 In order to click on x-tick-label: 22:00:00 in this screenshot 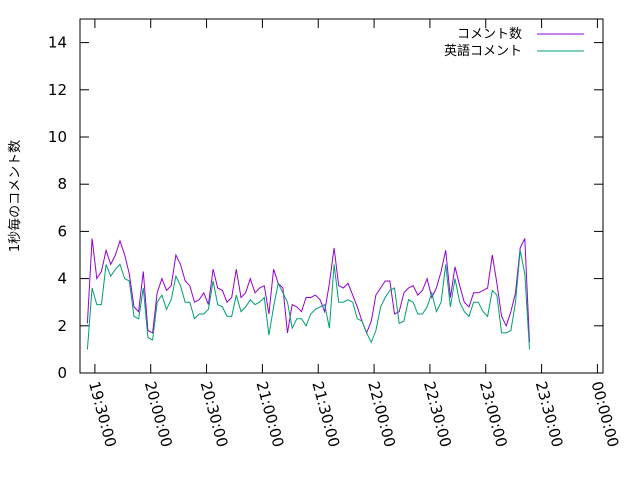, I will do `click(381, 414)`.